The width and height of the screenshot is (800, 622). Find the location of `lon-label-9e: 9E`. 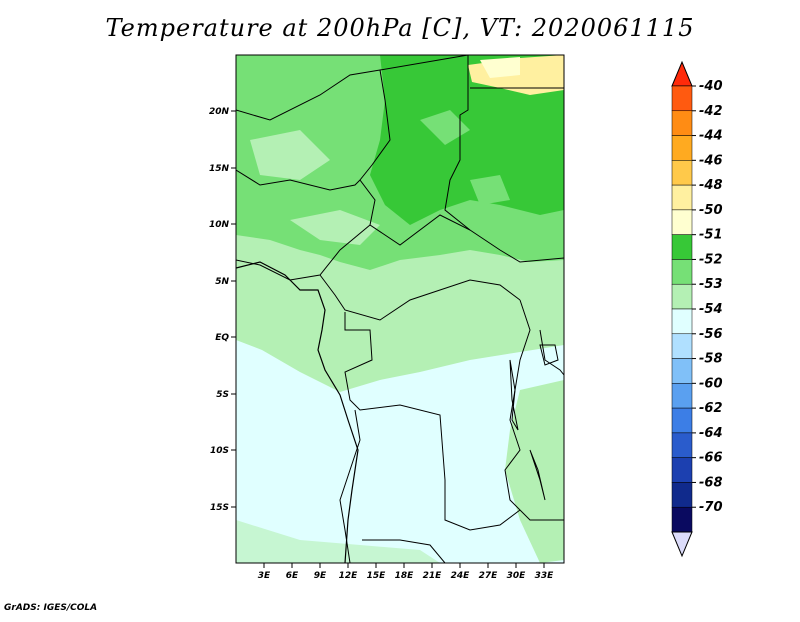

lon-label-9e: 9E is located at coordinates (320, 576).